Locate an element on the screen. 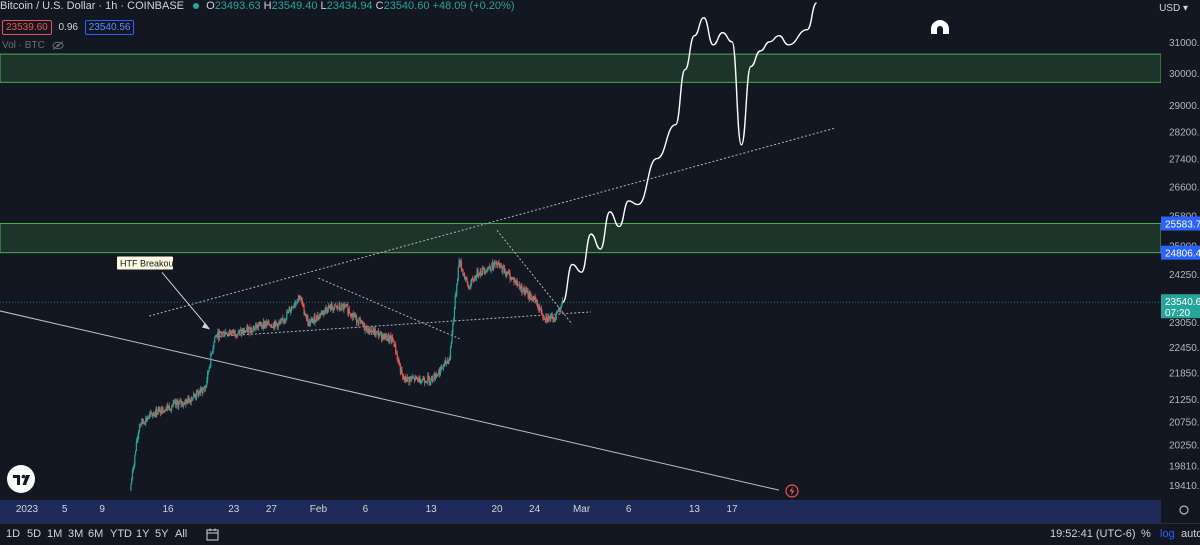 The height and width of the screenshot is (545, 1200). zone-price-tag is located at coordinates (1180, 252).